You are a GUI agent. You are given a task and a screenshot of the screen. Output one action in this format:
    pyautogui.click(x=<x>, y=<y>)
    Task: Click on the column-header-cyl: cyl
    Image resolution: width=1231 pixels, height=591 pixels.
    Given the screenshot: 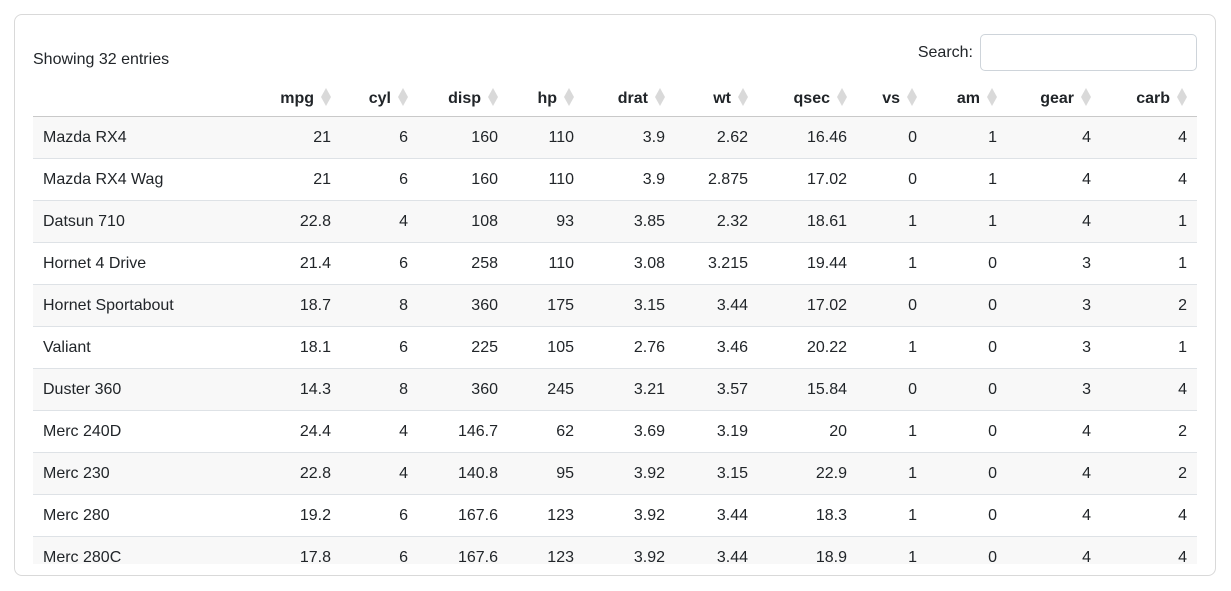 What is the action you would take?
    pyautogui.click(x=379, y=99)
    